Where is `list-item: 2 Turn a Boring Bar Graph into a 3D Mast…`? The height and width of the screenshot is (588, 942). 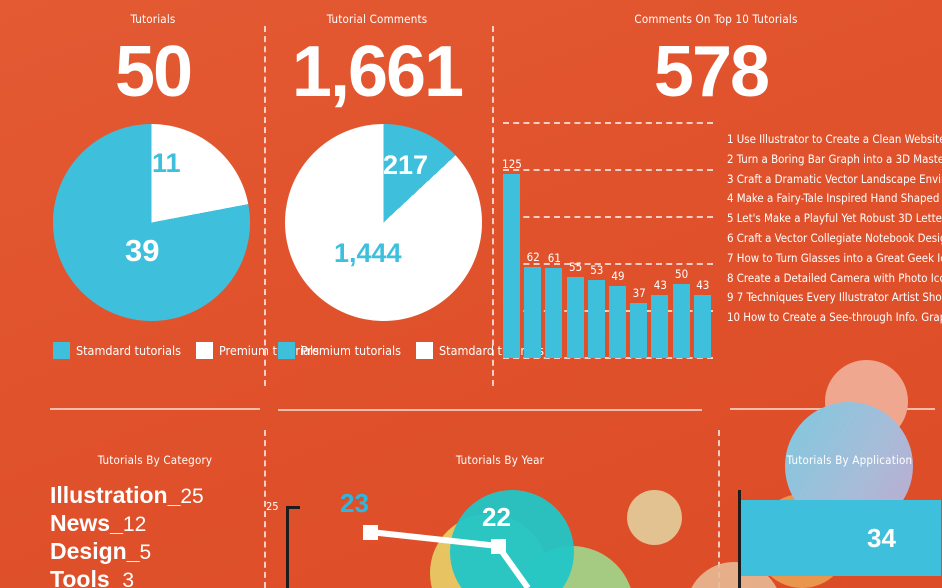 list-item: 2 Turn a Boring Bar Graph into a 3D Mast… is located at coordinates (834, 158).